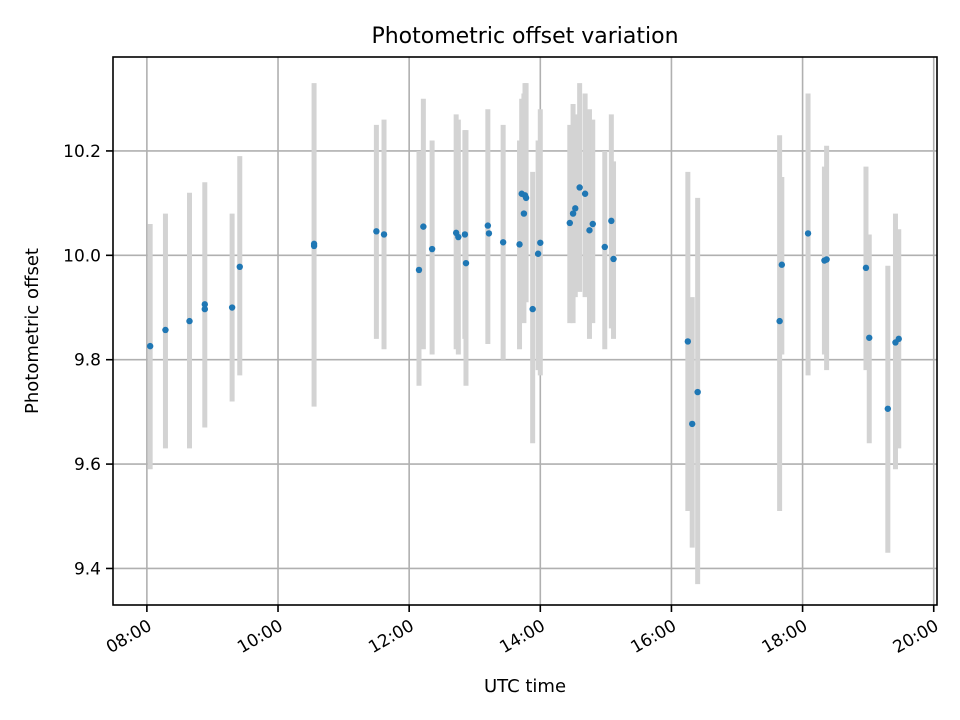  Describe the element at coordinates (87, 569) in the screenshot. I see `y-tick-label: 9.4` at that location.